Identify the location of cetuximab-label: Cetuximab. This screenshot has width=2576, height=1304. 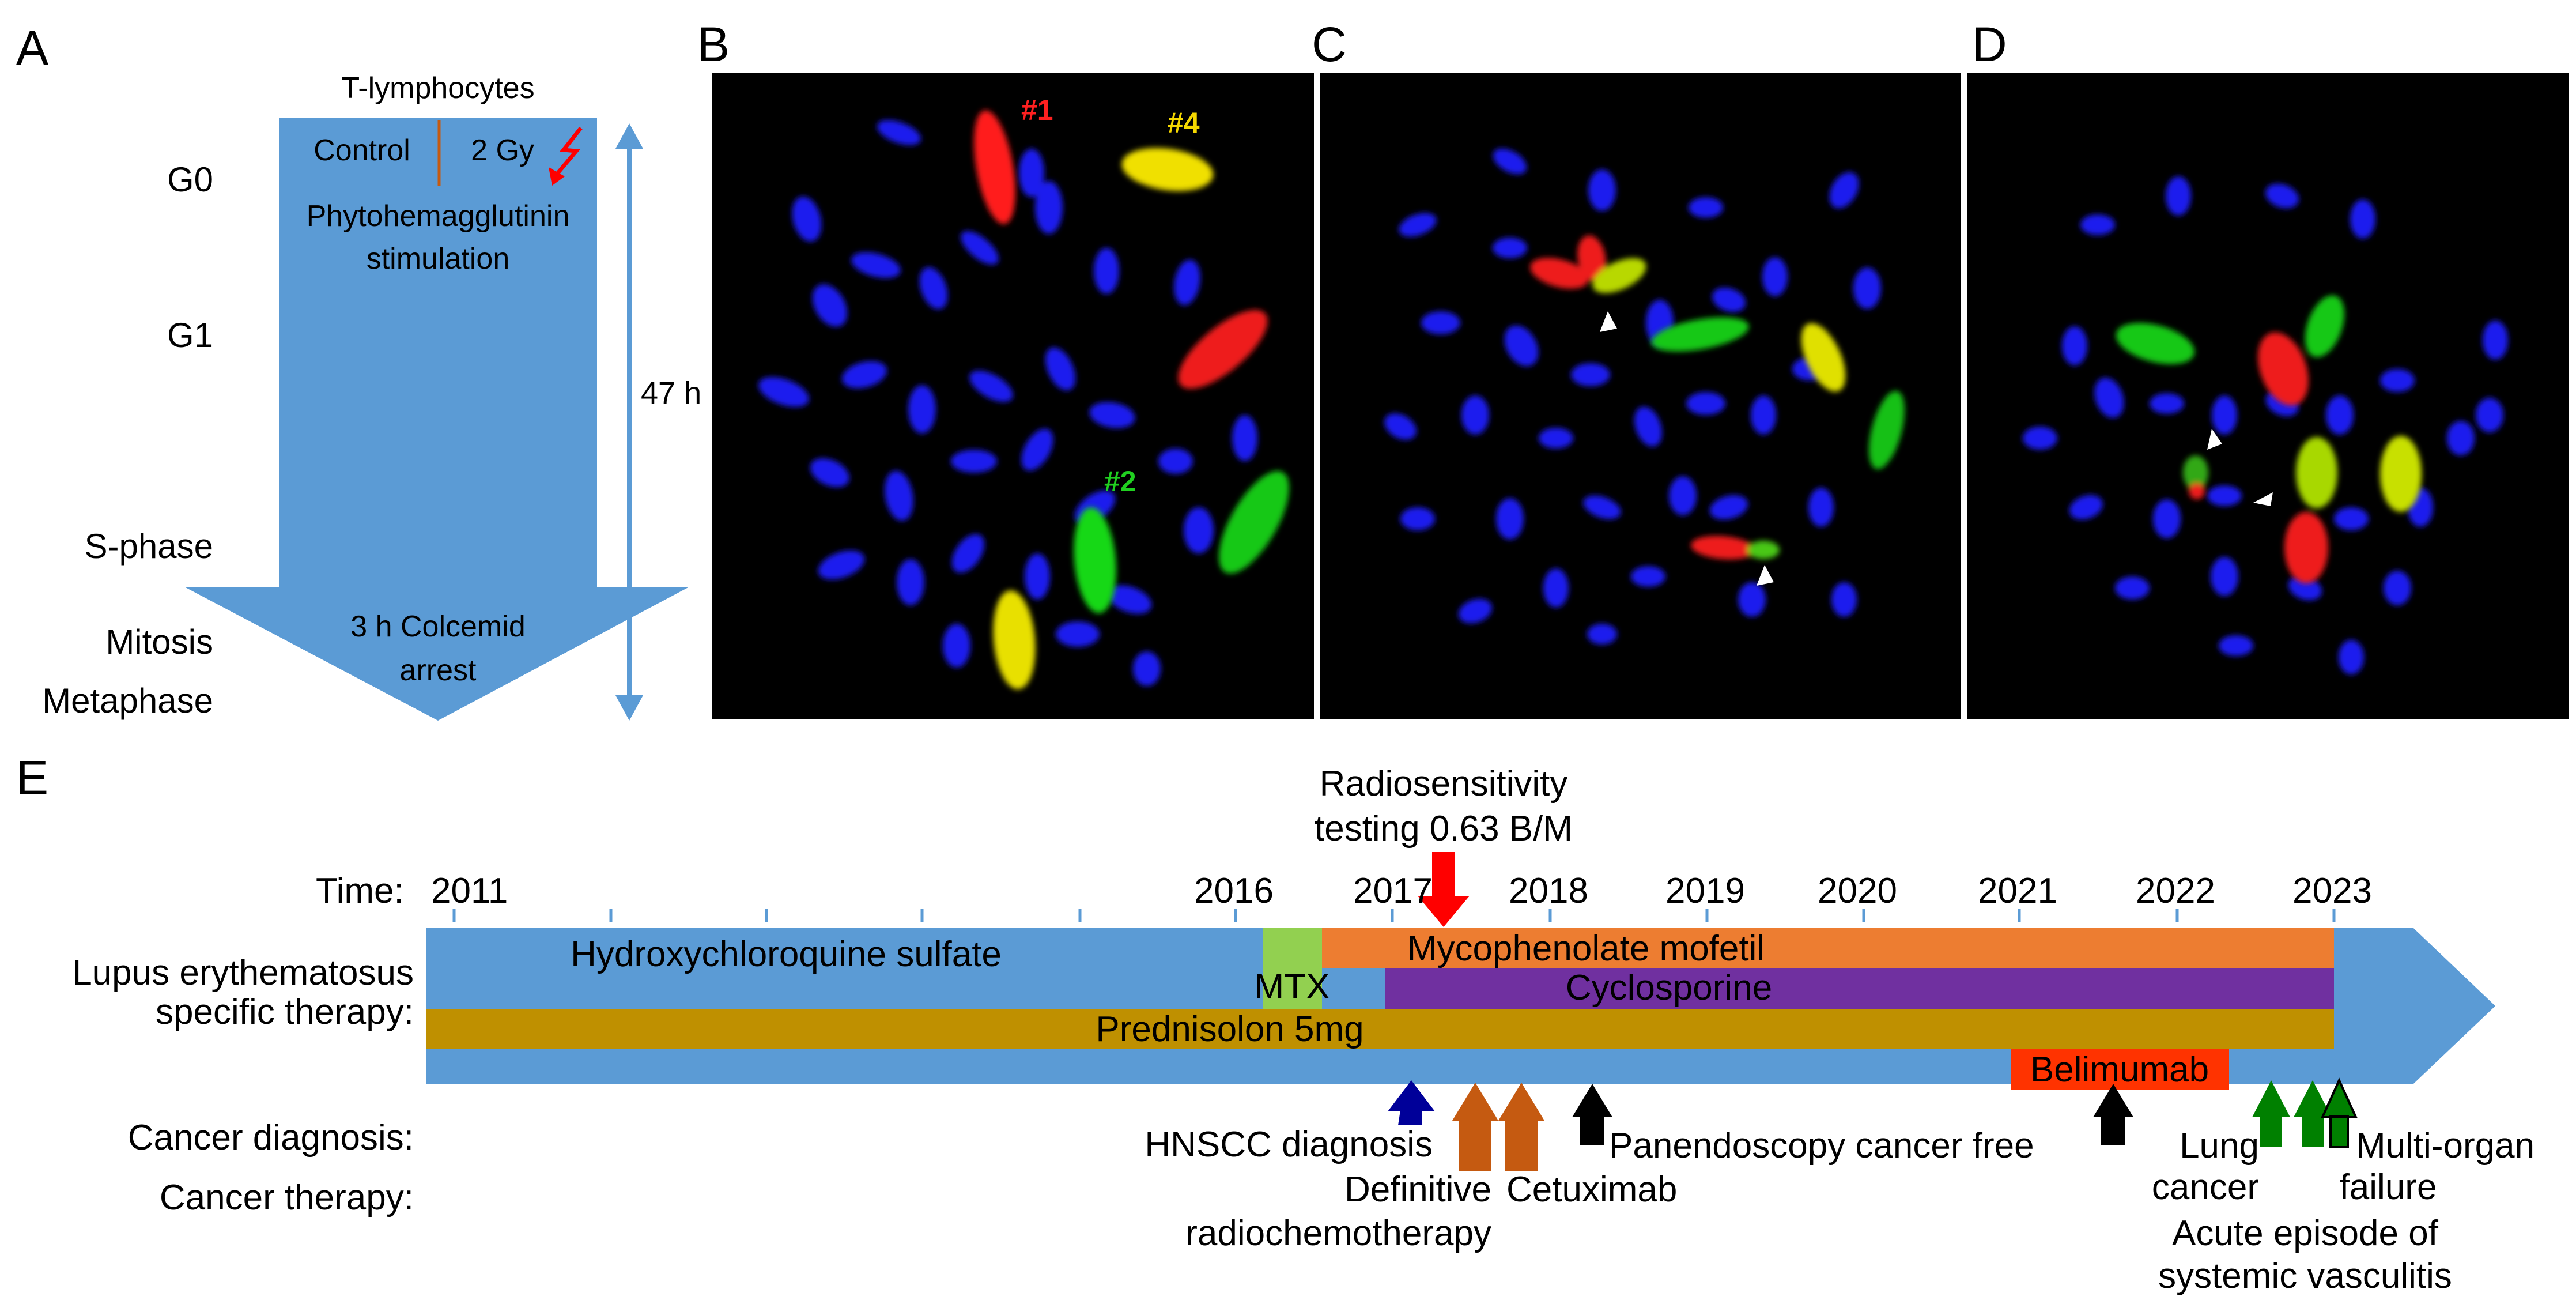
(1591, 1189).